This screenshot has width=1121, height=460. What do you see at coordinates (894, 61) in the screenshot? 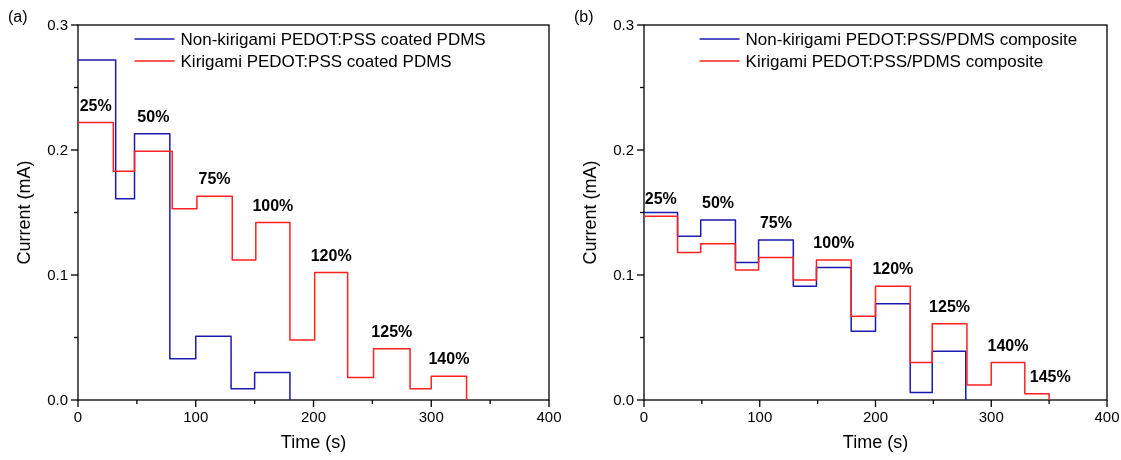
I see `legend-label: Kirigami PEDOT:PSS/PDMS composite` at bounding box center [894, 61].